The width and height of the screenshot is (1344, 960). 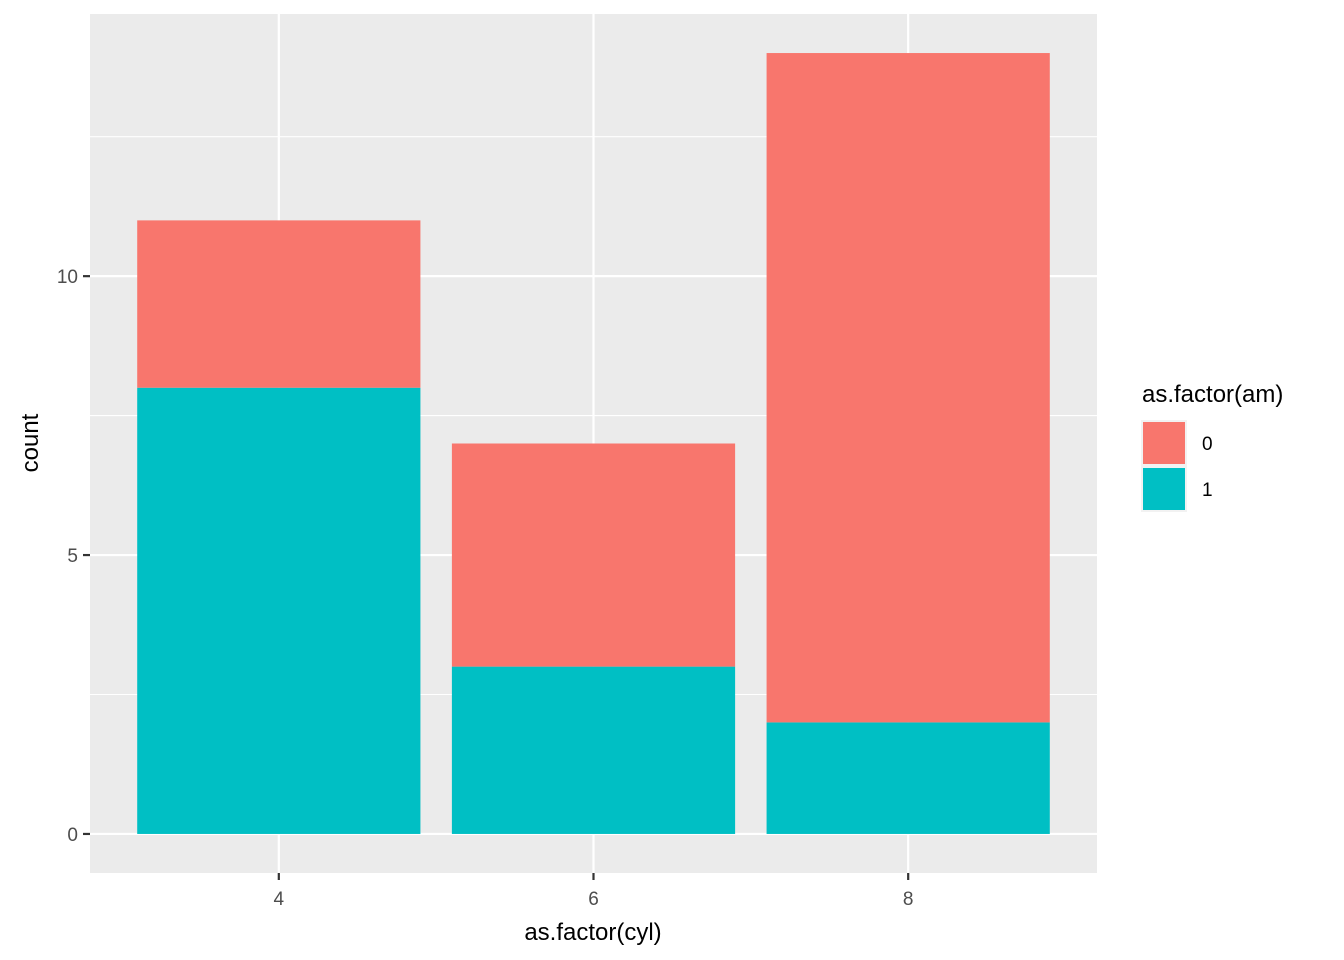 I want to click on x-tick-label: 8, so click(x=908, y=899).